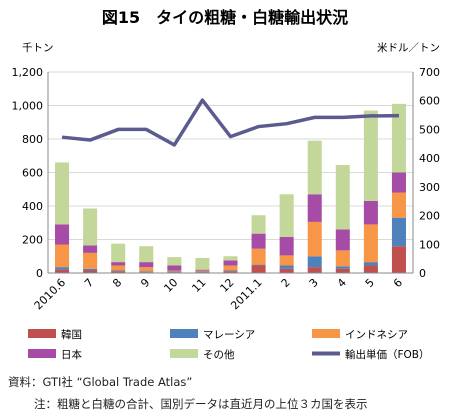 Image resolution: width=451 pixels, height=419 pixels. What do you see at coordinates (429, 101) in the screenshot?
I see `right-tick-label: 600` at bounding box center [429, 101].